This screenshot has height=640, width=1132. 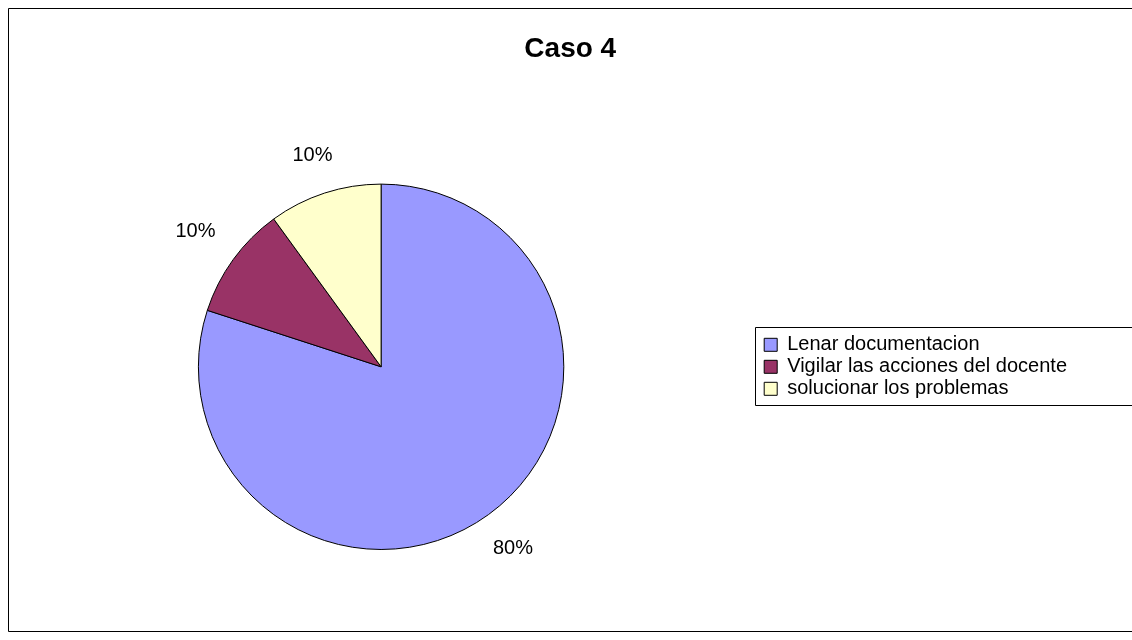 What do you see at coordinates (883, 343) in the screenshot?
I see `legend-label: Lenar documentacion` at bounding box center [883, 343].